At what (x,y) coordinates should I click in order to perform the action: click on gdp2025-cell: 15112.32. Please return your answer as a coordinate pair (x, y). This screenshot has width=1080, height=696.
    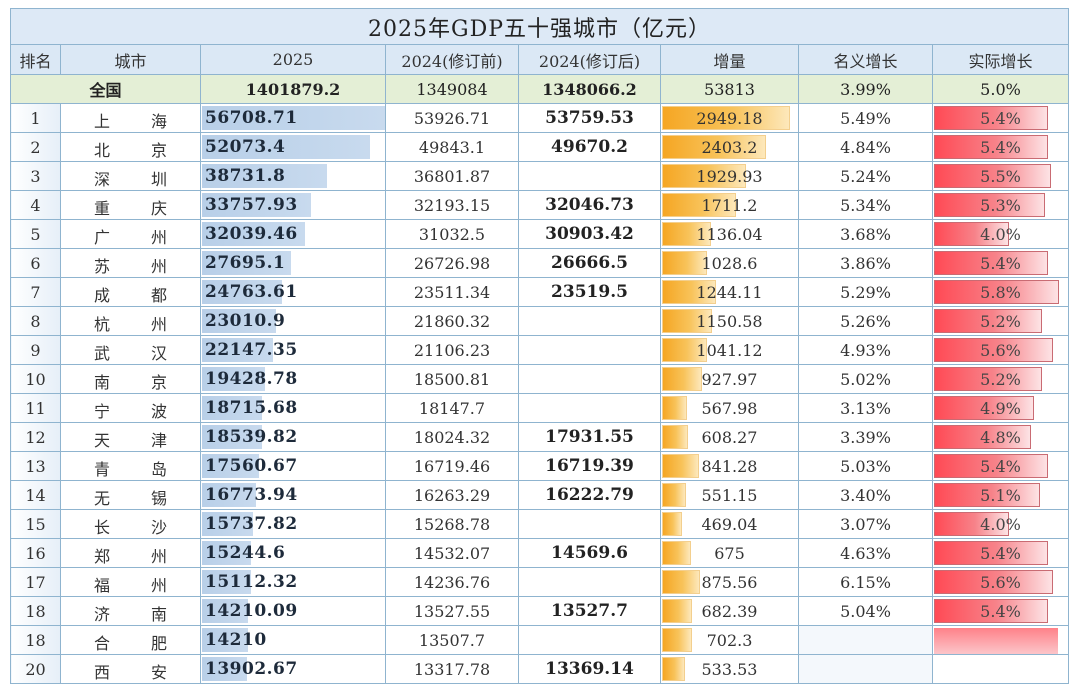
    Looking at the image, I should click on (293, 582).